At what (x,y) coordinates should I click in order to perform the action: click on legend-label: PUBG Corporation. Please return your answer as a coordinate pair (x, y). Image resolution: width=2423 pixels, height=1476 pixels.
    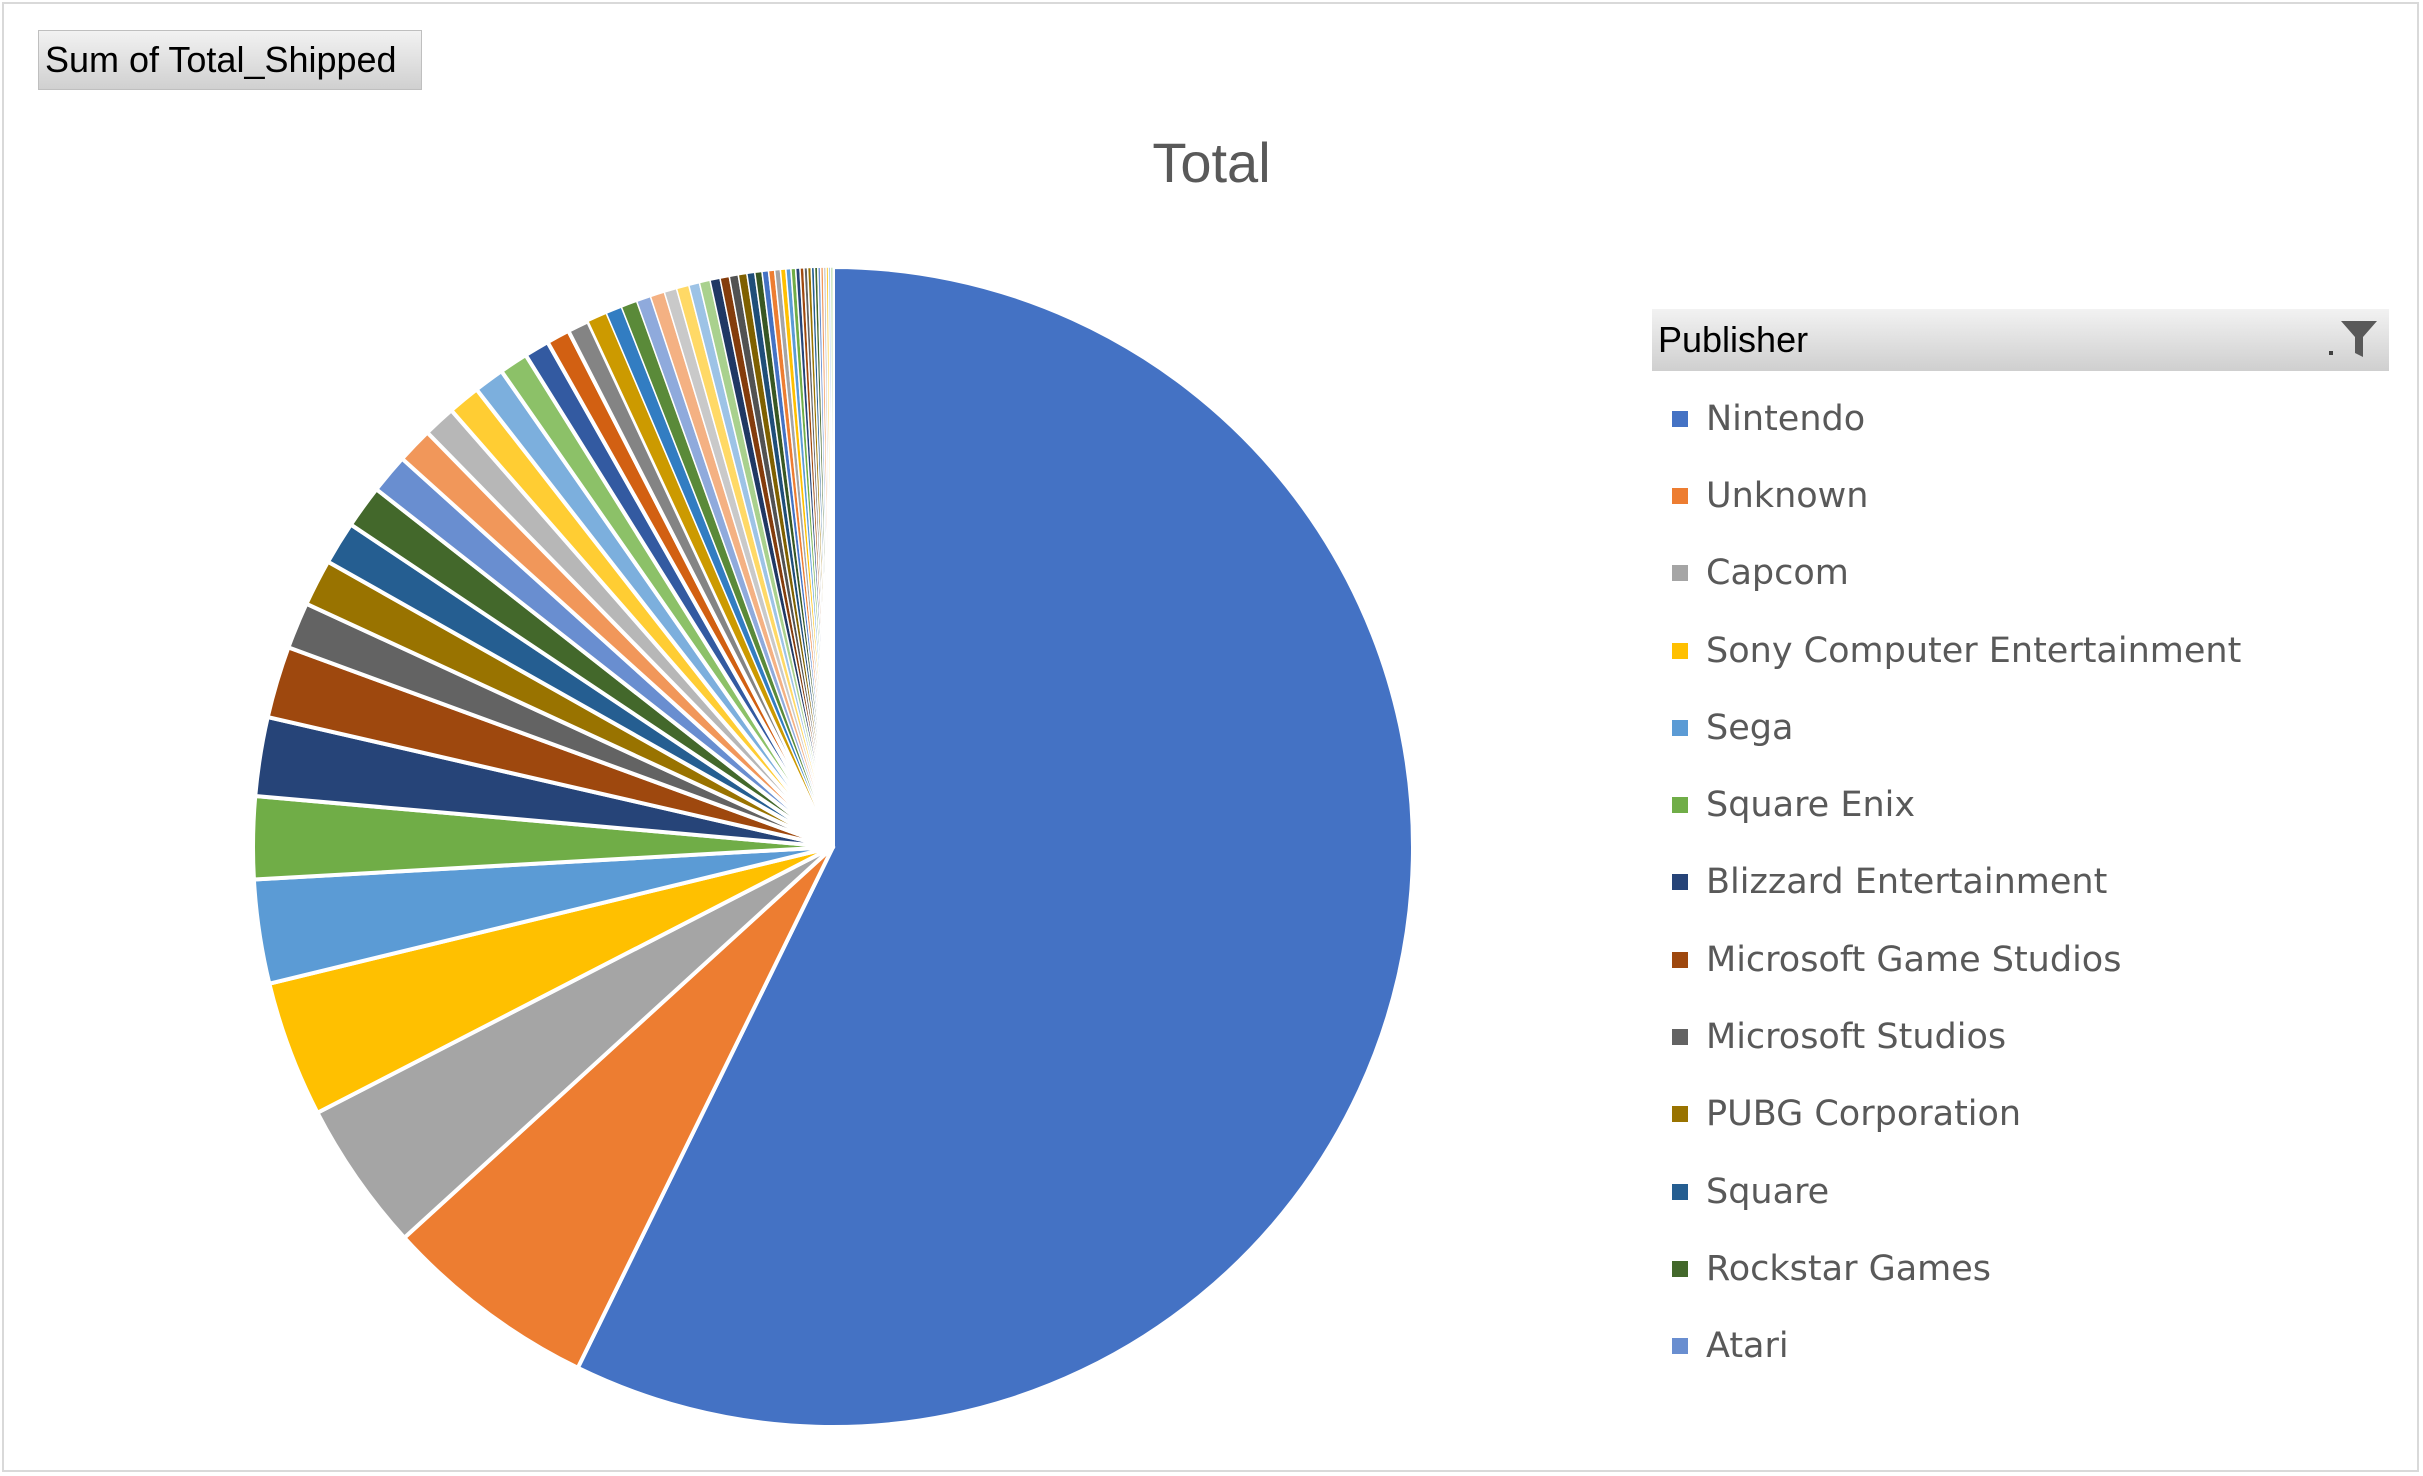
    Looking at the image, I should click on (1864, 1114).